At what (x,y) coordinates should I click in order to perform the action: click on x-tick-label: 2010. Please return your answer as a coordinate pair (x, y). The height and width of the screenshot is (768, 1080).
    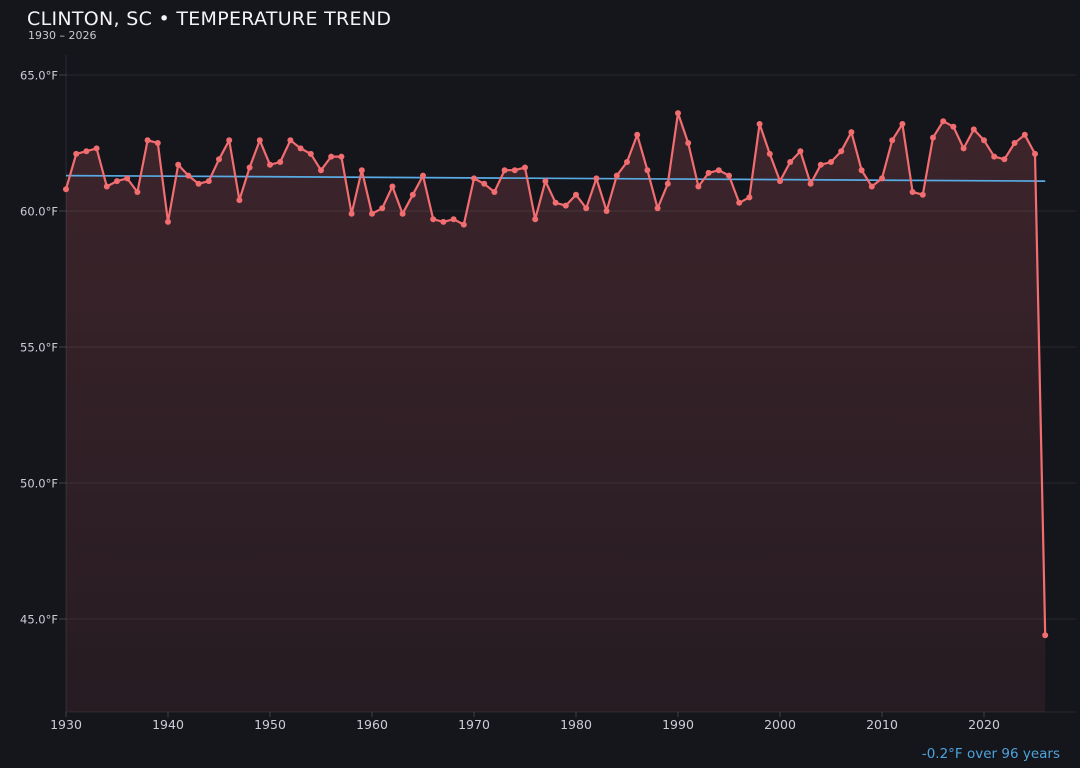
    Looking at the image, I should click on (882, 724).